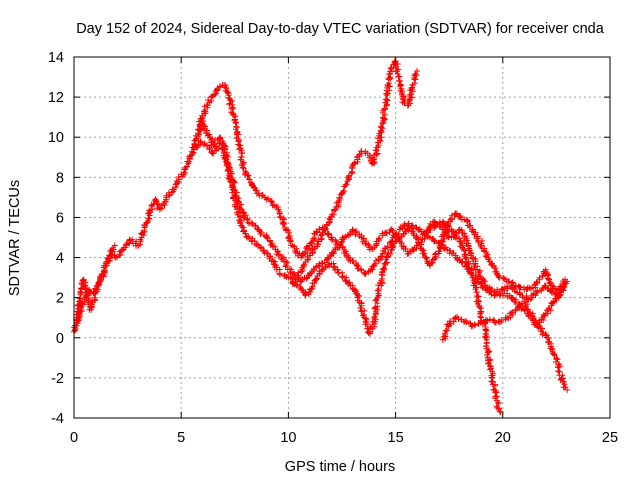 The image size is (640, 480). What do you see at coordinates (288, 438) in the screenshot?
I see `x-tick-label: 10` at bounding box center [288, 438].